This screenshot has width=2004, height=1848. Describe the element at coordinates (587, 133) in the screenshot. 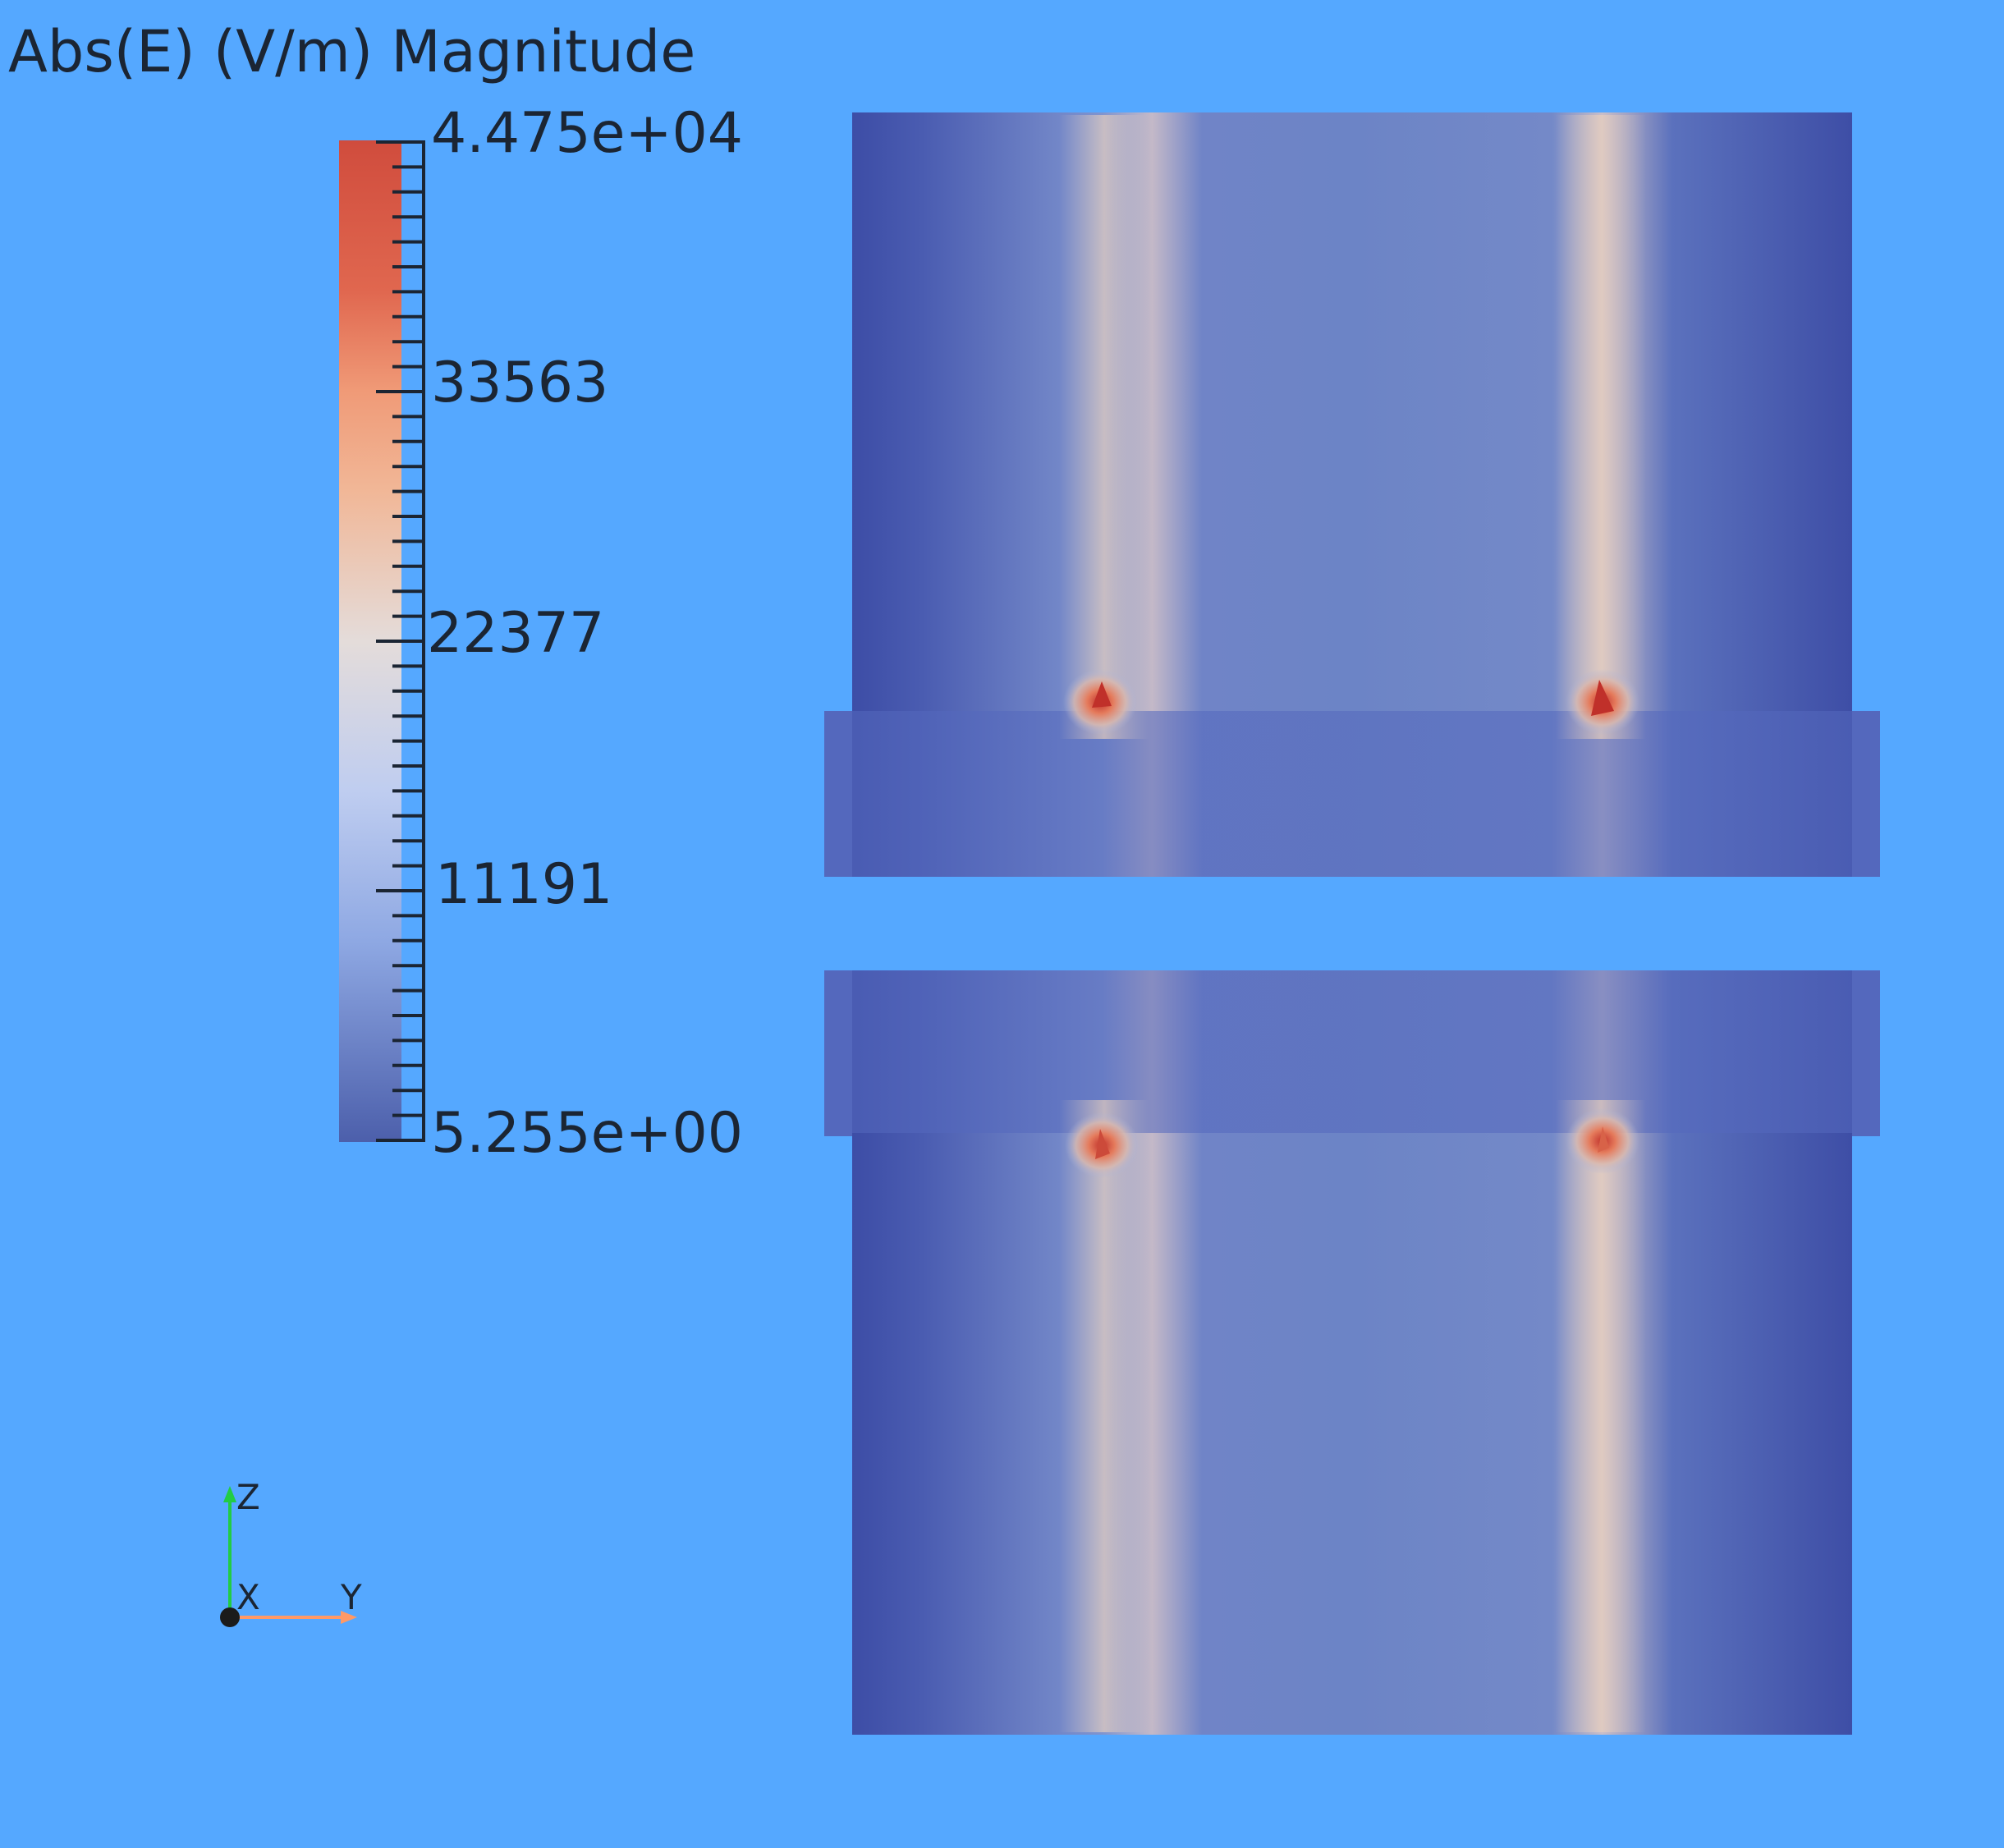

I see `scalar-bar-label-max: 4.475e+04` at that location.